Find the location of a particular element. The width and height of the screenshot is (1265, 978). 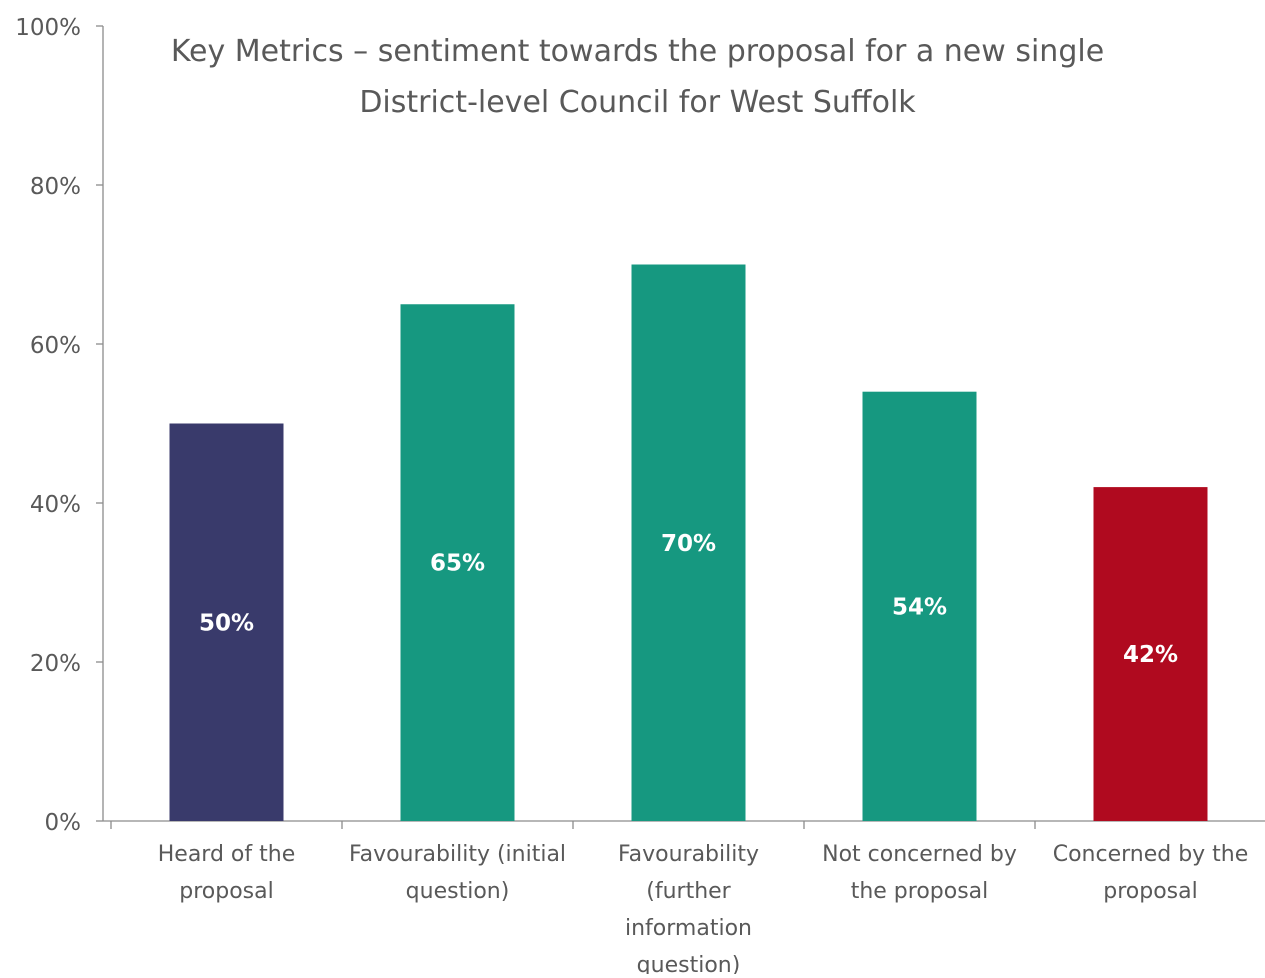

x-category-label-line: (further is located at coordinates (688, 891).